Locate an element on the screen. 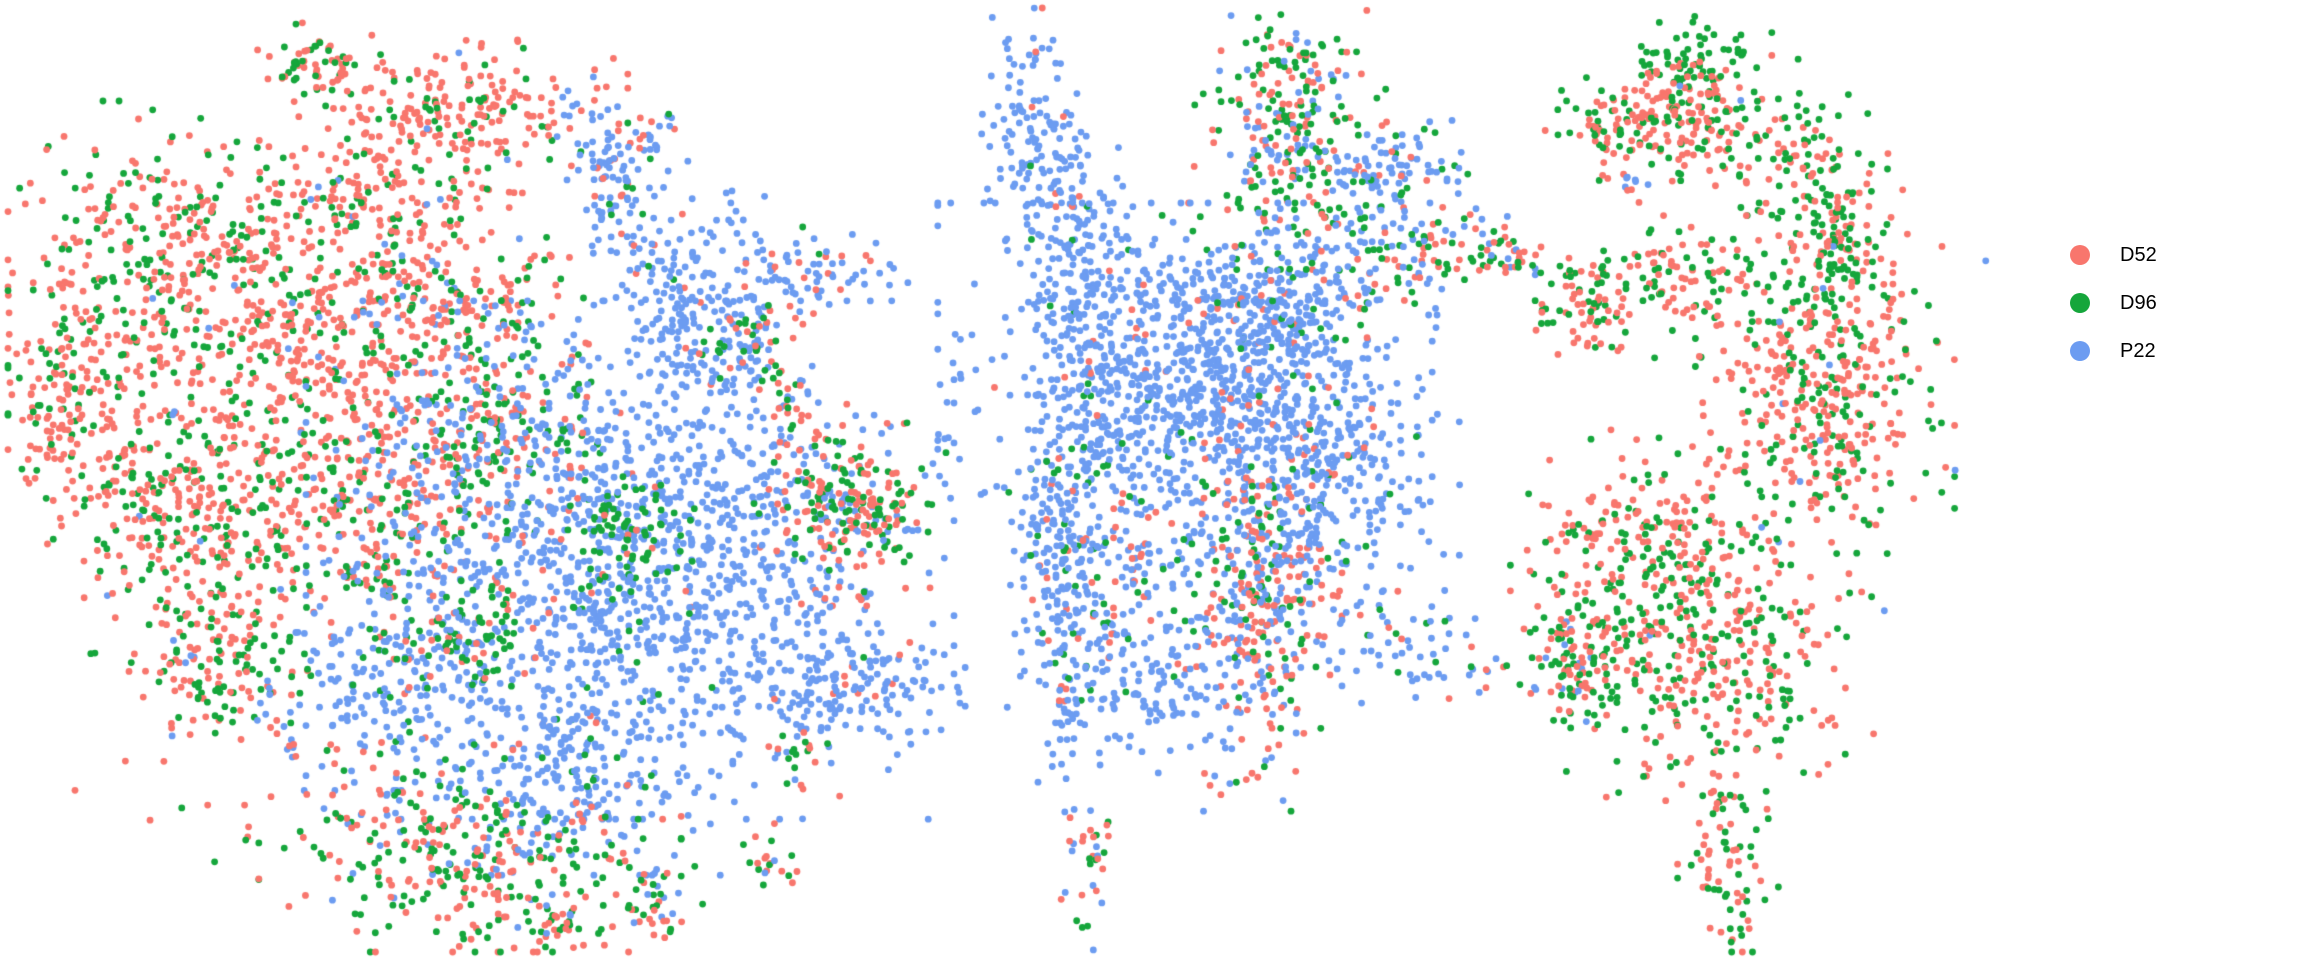 This screenshot has width=2304, height=960. legend-item-p22: P22 is located at coordinates (2113, 351).